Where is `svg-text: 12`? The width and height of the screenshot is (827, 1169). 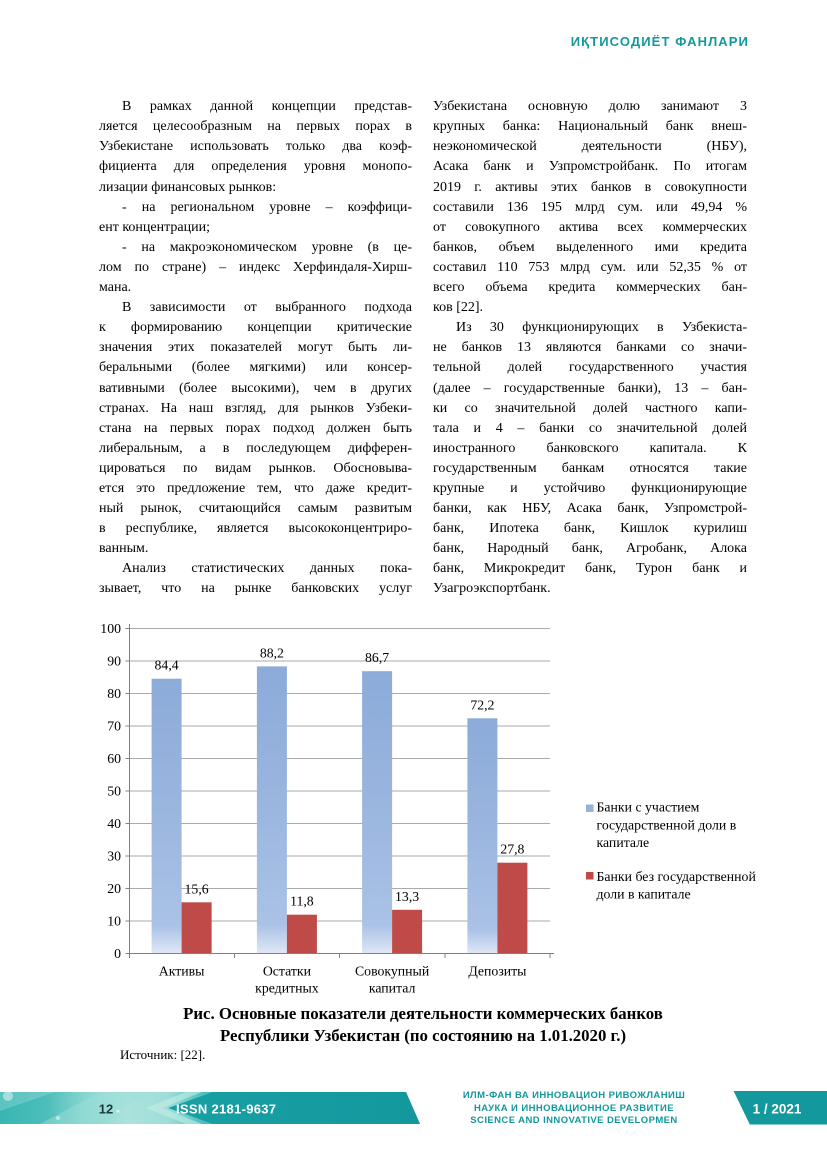
svg-text: 12 is located at coordinates (106, 1109).